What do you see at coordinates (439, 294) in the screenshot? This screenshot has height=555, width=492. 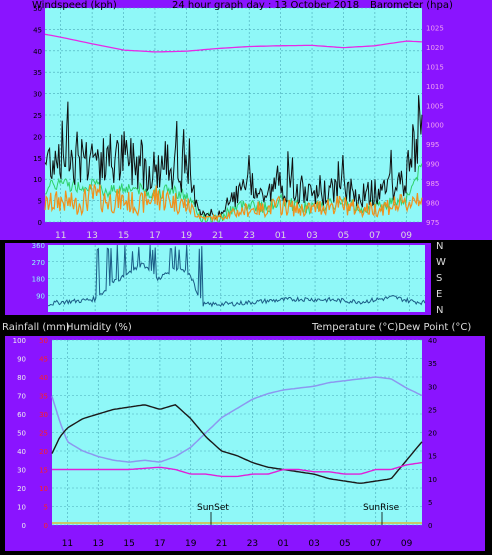 I see `dir-label-e: E` at bounding box center [439, 294].